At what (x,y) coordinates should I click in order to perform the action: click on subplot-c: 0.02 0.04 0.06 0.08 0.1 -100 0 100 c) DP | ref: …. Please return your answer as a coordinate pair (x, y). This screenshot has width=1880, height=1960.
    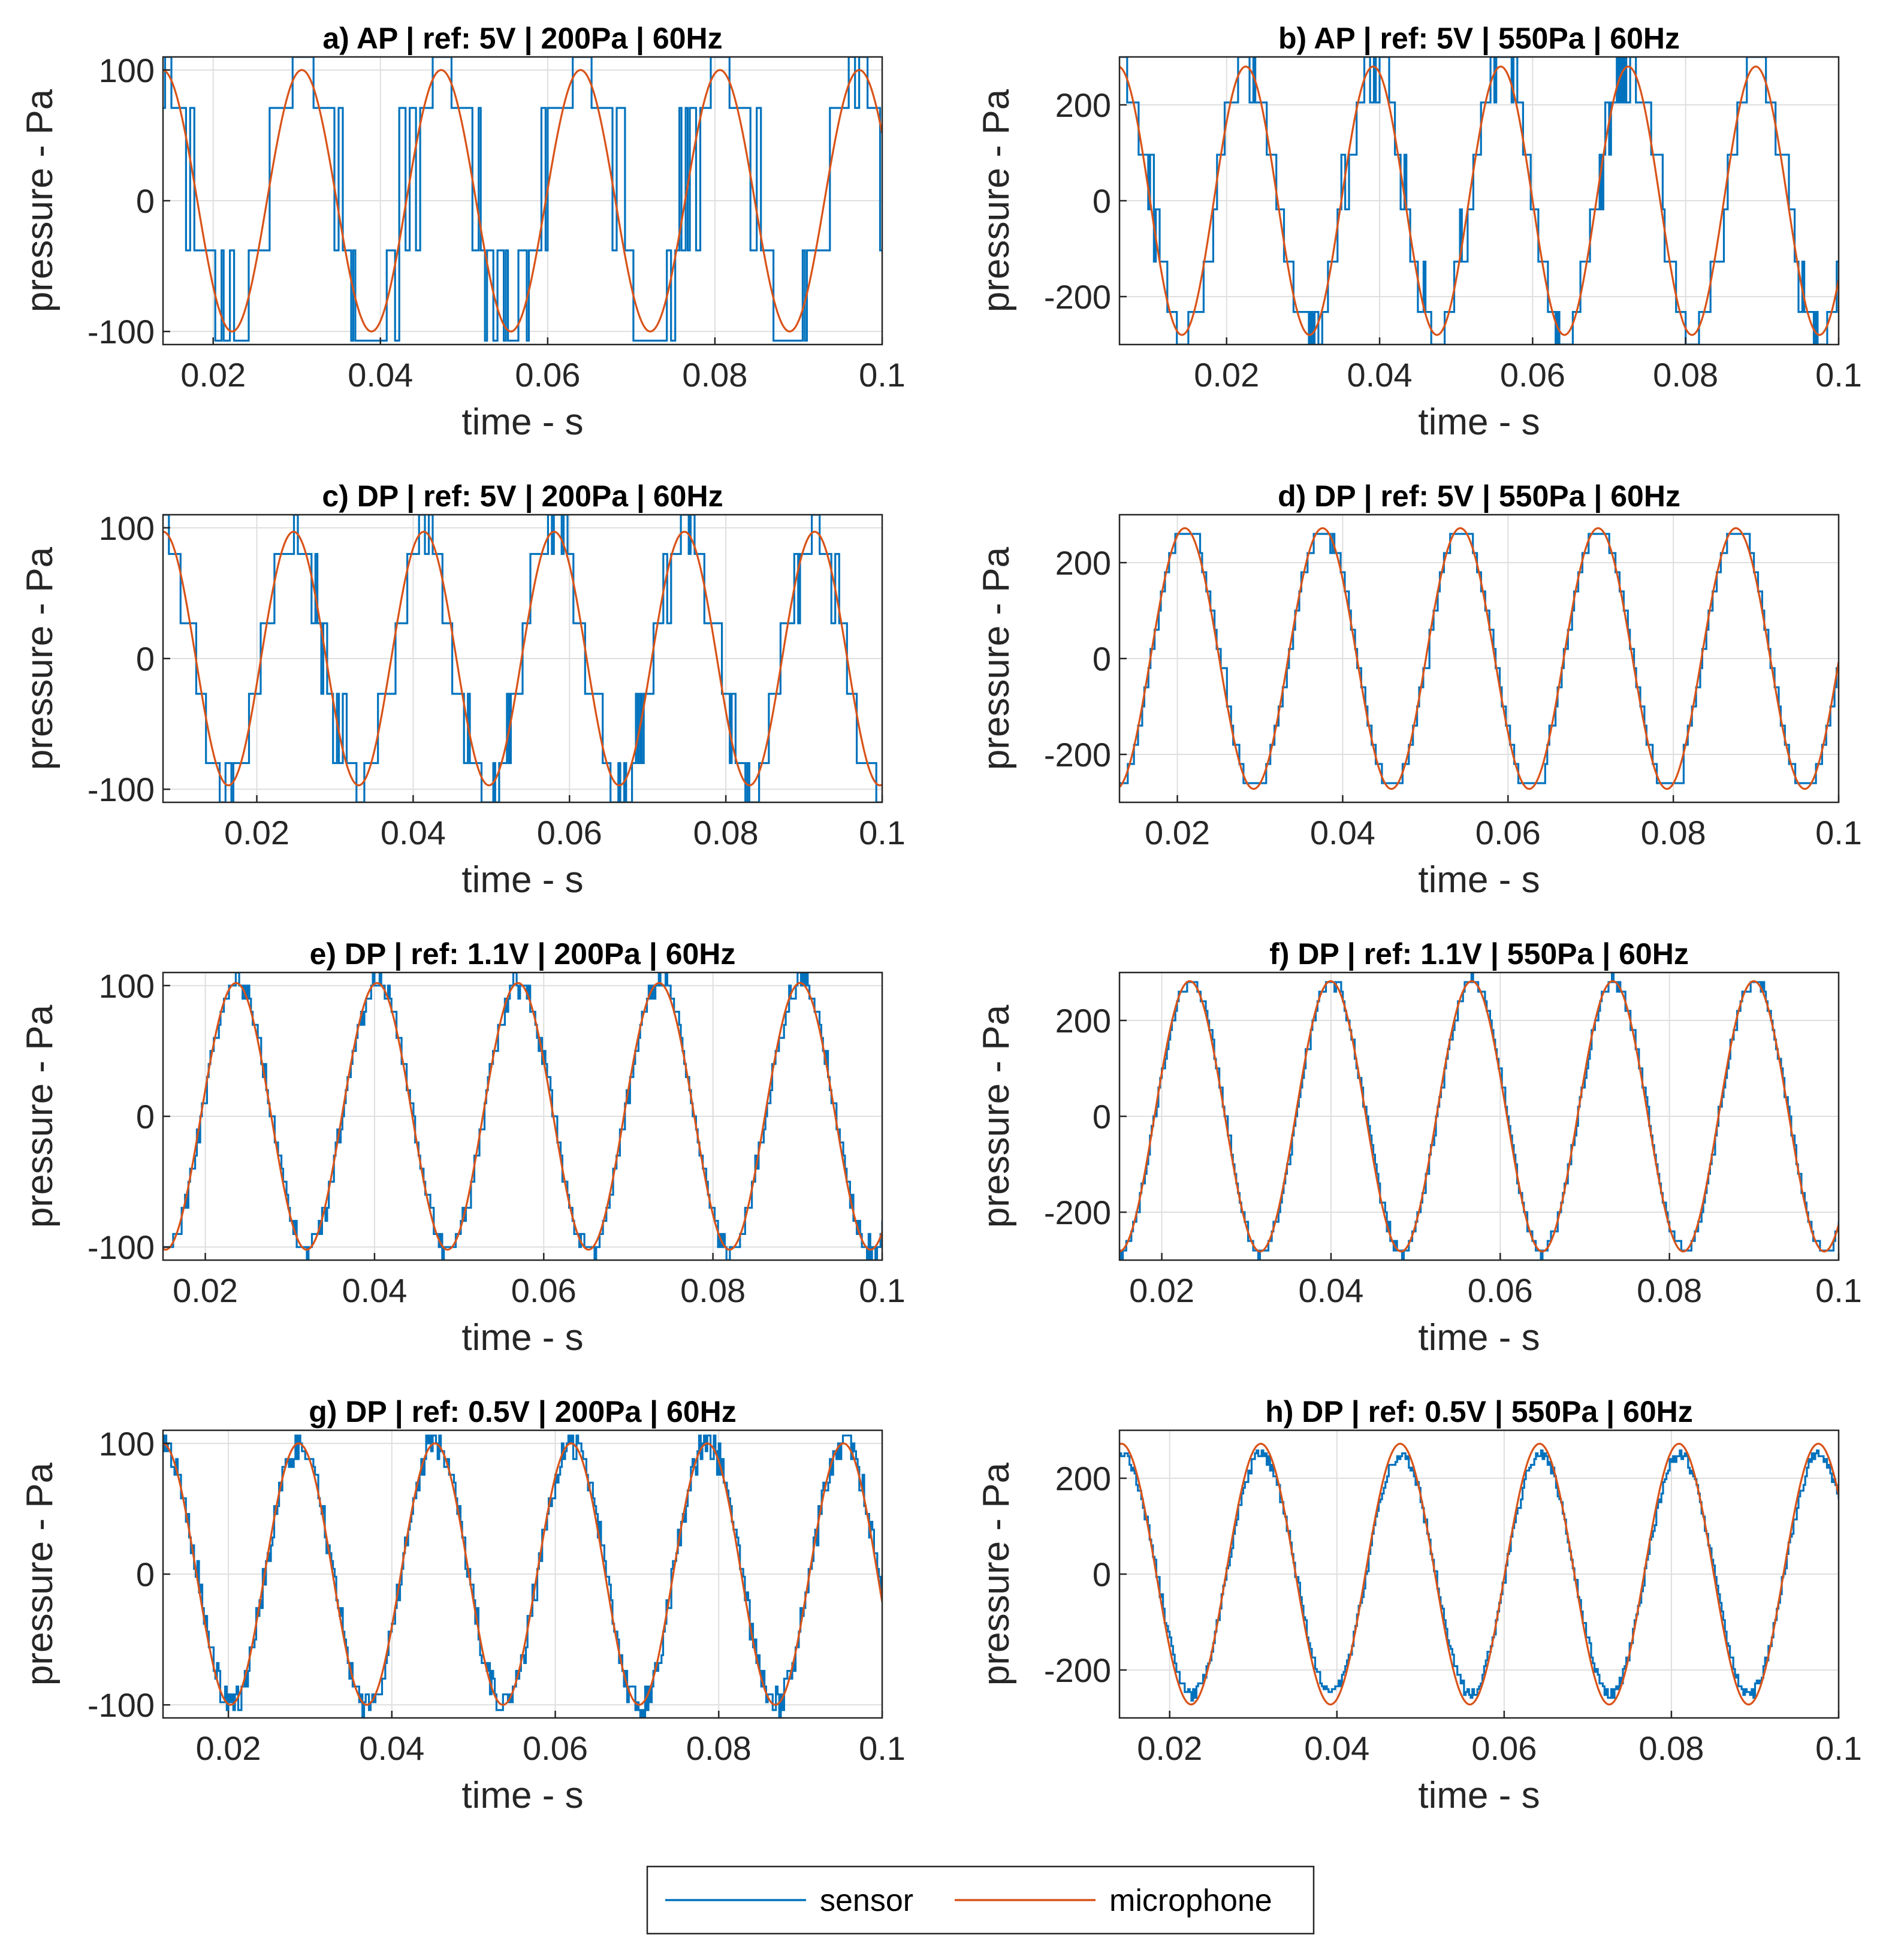
    Looking at the image, I should click on (462, 690).